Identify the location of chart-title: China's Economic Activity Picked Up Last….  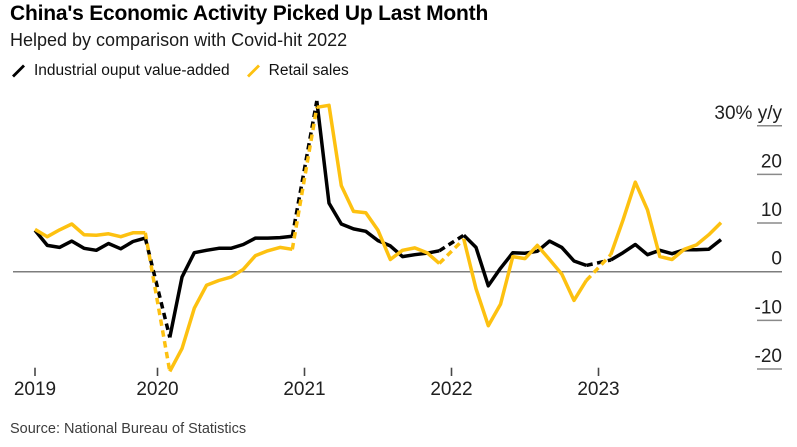
(249, 13).